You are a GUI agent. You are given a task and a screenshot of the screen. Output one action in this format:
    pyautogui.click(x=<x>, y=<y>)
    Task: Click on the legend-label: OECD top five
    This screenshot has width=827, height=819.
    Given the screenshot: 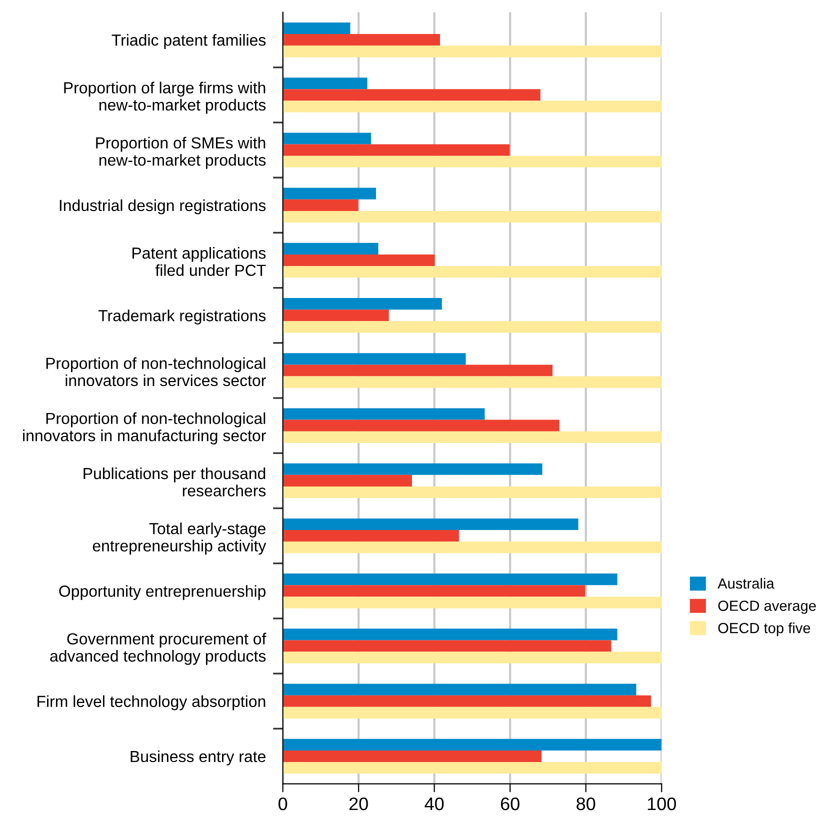 What is the action you would take?
    pyautogui.click(x=764, y=629)
    